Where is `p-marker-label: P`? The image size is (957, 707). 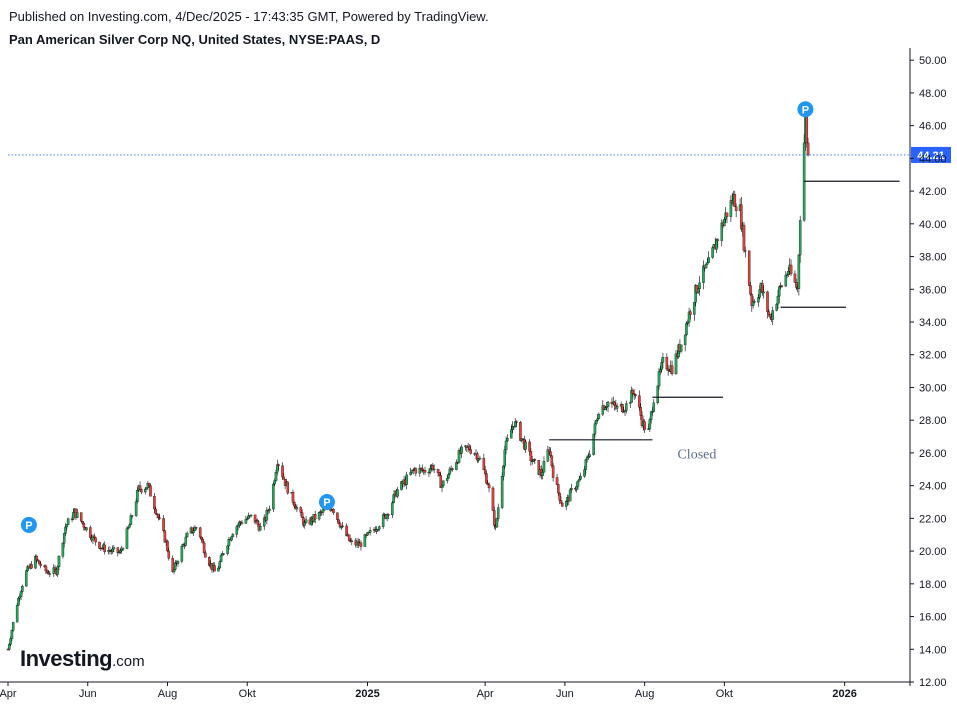 p-marker-label: P is located at coordinates (805, 110).